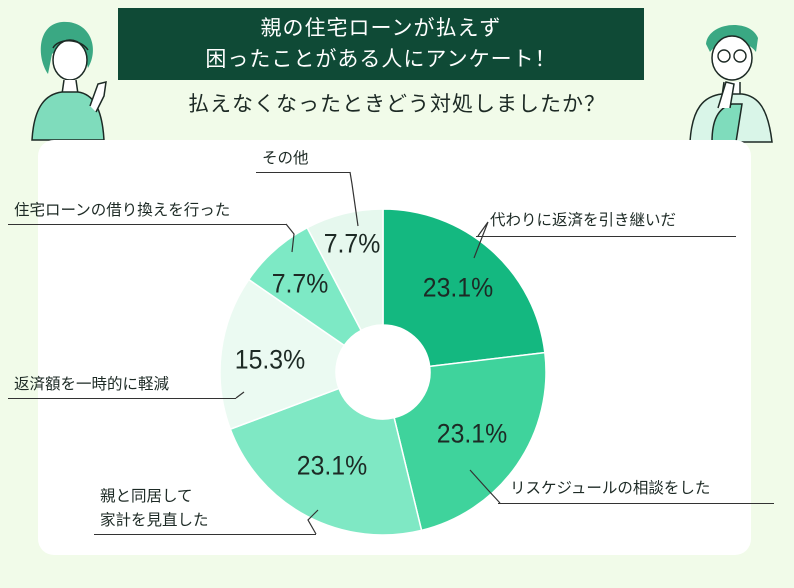  Describe the element at coordinates (69, 81) in the screenshot. I see `woman-illustration` at that location.